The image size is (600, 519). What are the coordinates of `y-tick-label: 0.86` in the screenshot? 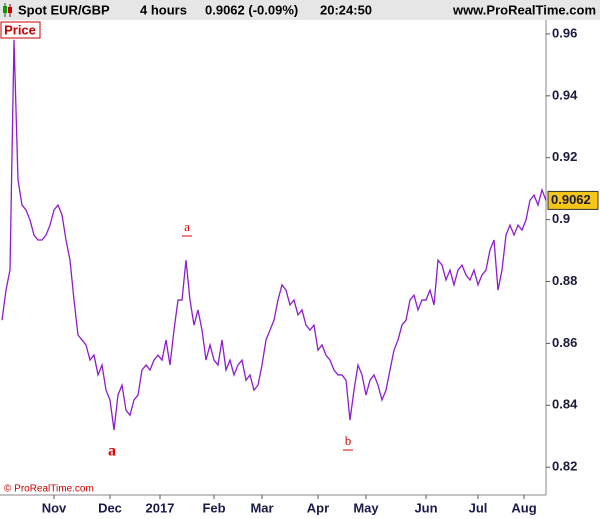 It's located at (564, 342).